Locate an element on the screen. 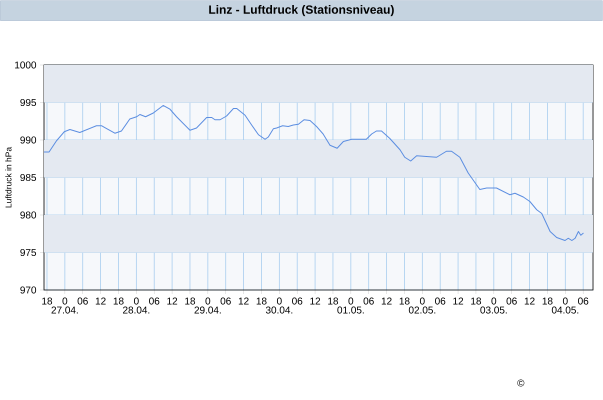 The image size is (603, 400). x2-tick-label: 03.05. is located at coordinates (493, 310).